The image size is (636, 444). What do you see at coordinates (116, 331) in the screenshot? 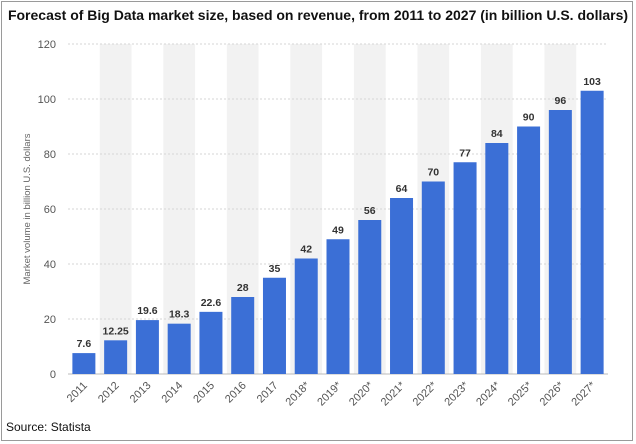
I see `data-label: 12.25` at bounding box center [116, 331].